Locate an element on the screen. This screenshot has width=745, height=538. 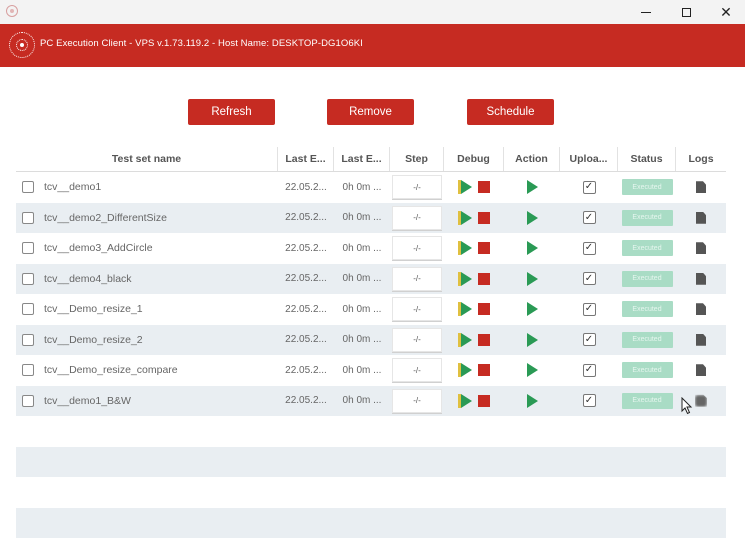
schedule-button: Schedule is located at coordinates (510, 112).